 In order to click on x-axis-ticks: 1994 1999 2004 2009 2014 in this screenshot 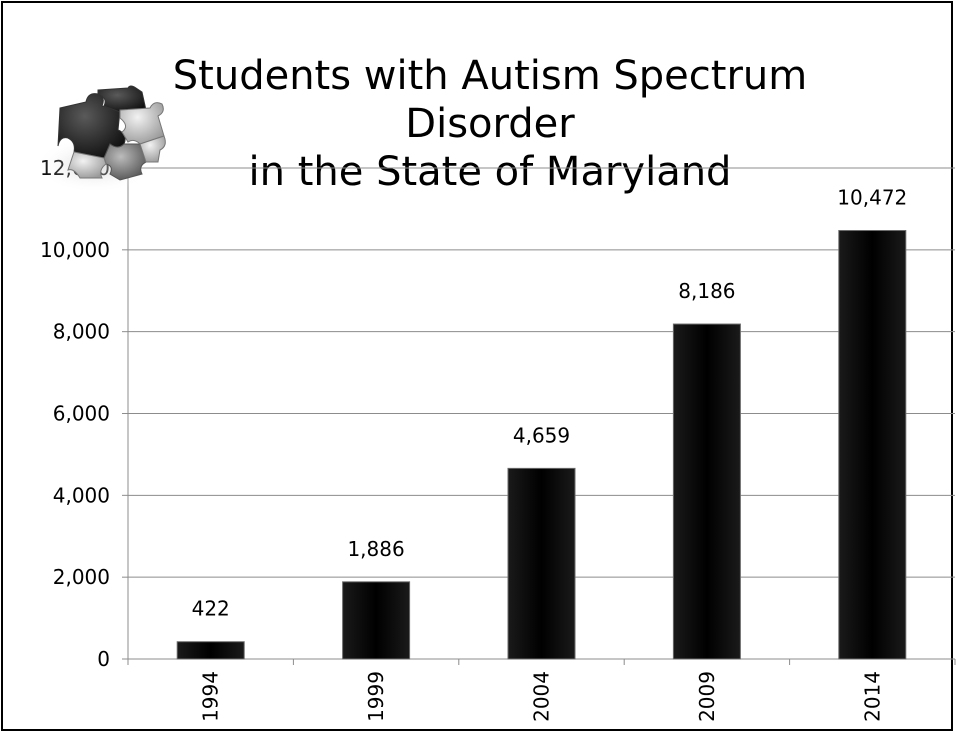, I will do `click(541, 690)`.